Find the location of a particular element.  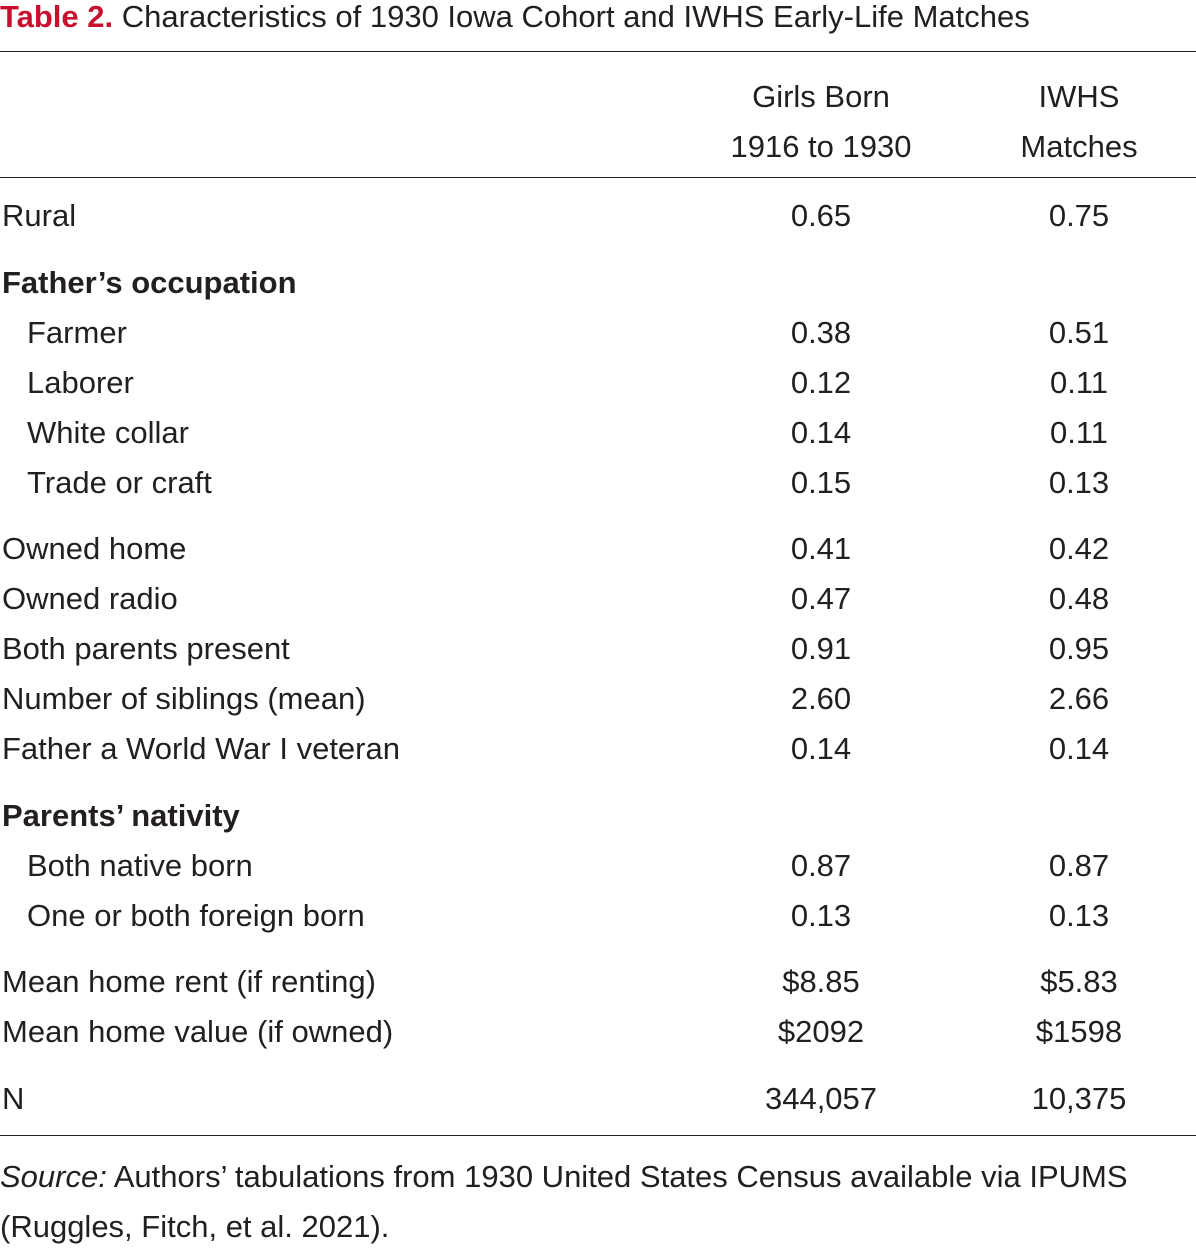

cell-girls-born: 0.38 is located at coordinates (821, 332).